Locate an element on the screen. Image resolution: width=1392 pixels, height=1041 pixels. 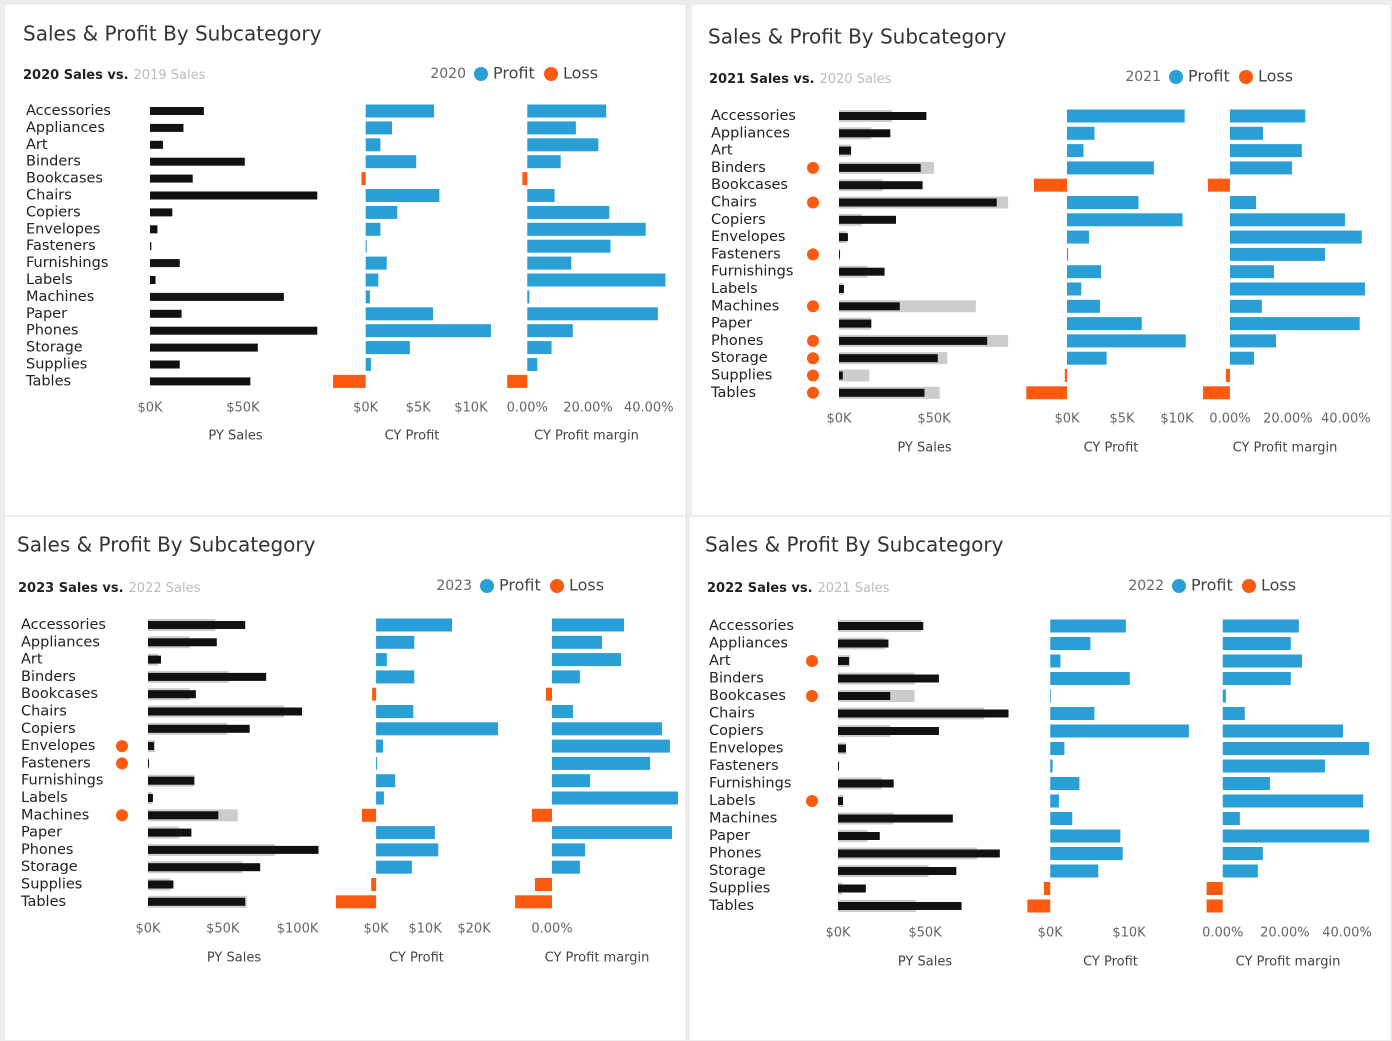
legend-title: 2020 is located at coordinates (448, 74).